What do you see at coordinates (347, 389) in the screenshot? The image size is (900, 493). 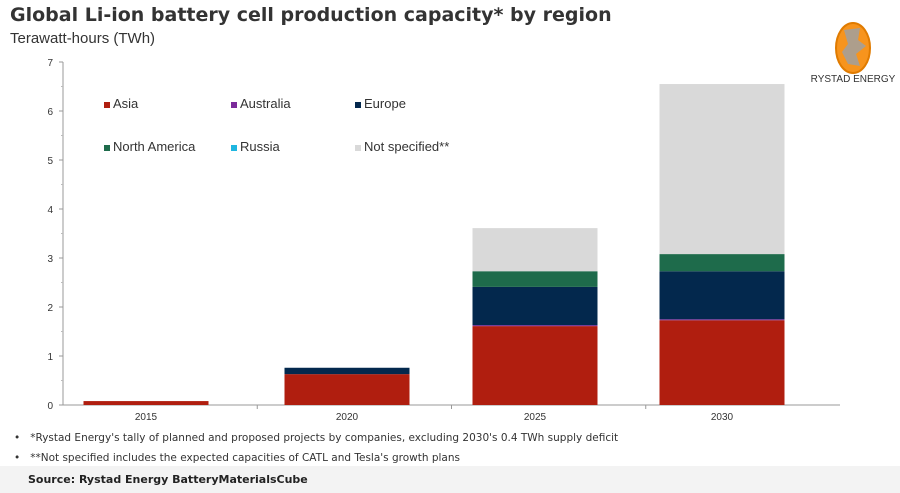 I see `bar-asia-2020` at bounding box center [347, 389].